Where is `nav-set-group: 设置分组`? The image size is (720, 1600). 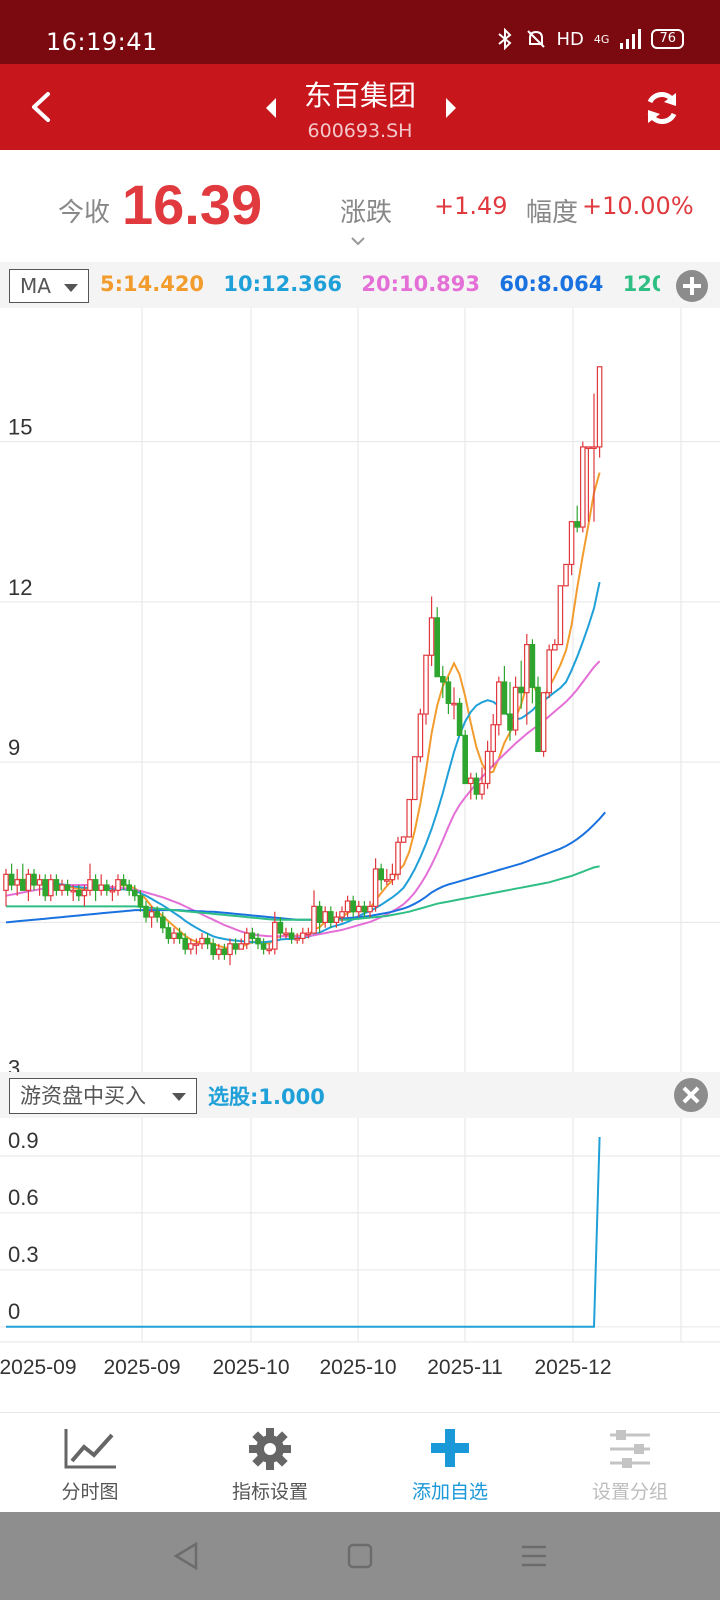 nav-set-group: 设置分组 is located at coordinates (630, 1462).